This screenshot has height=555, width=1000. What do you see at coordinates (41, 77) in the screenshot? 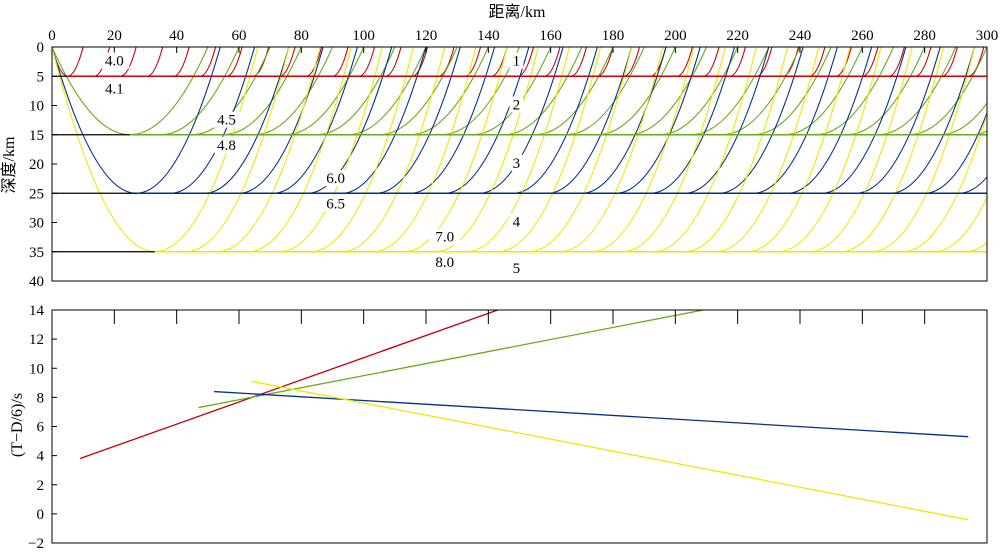
I see `top-y-tick-label: 5` at bounding box center [41, 77].